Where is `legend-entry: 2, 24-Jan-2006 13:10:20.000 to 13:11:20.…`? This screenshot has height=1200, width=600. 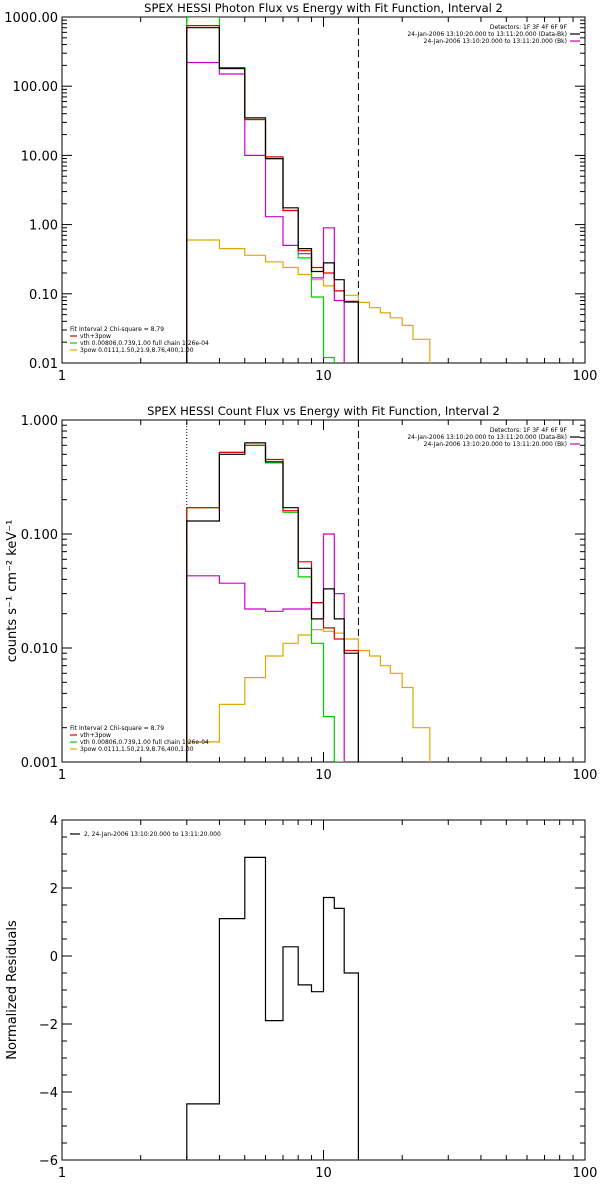
legend-entry: 2, 24-Jan-2006 13:10:20.000 to 13:11:20.… is located at coordinates (152, 834).